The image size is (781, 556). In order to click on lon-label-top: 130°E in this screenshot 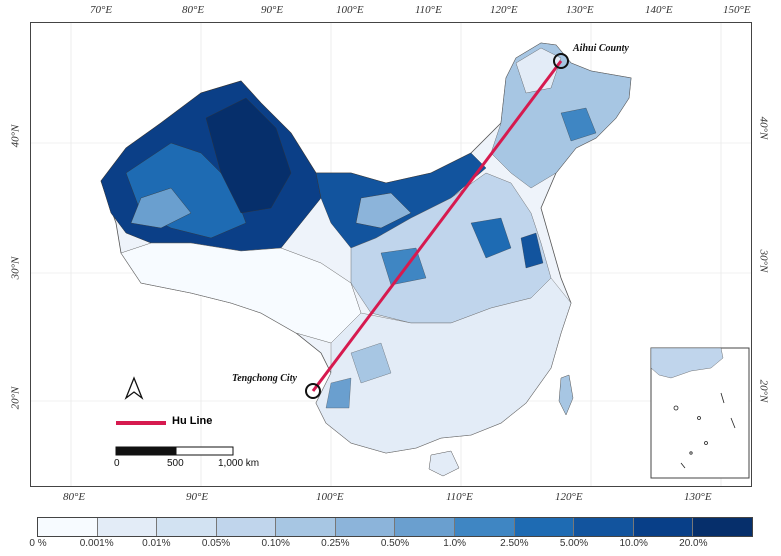, I will do `click(580, 10)`.